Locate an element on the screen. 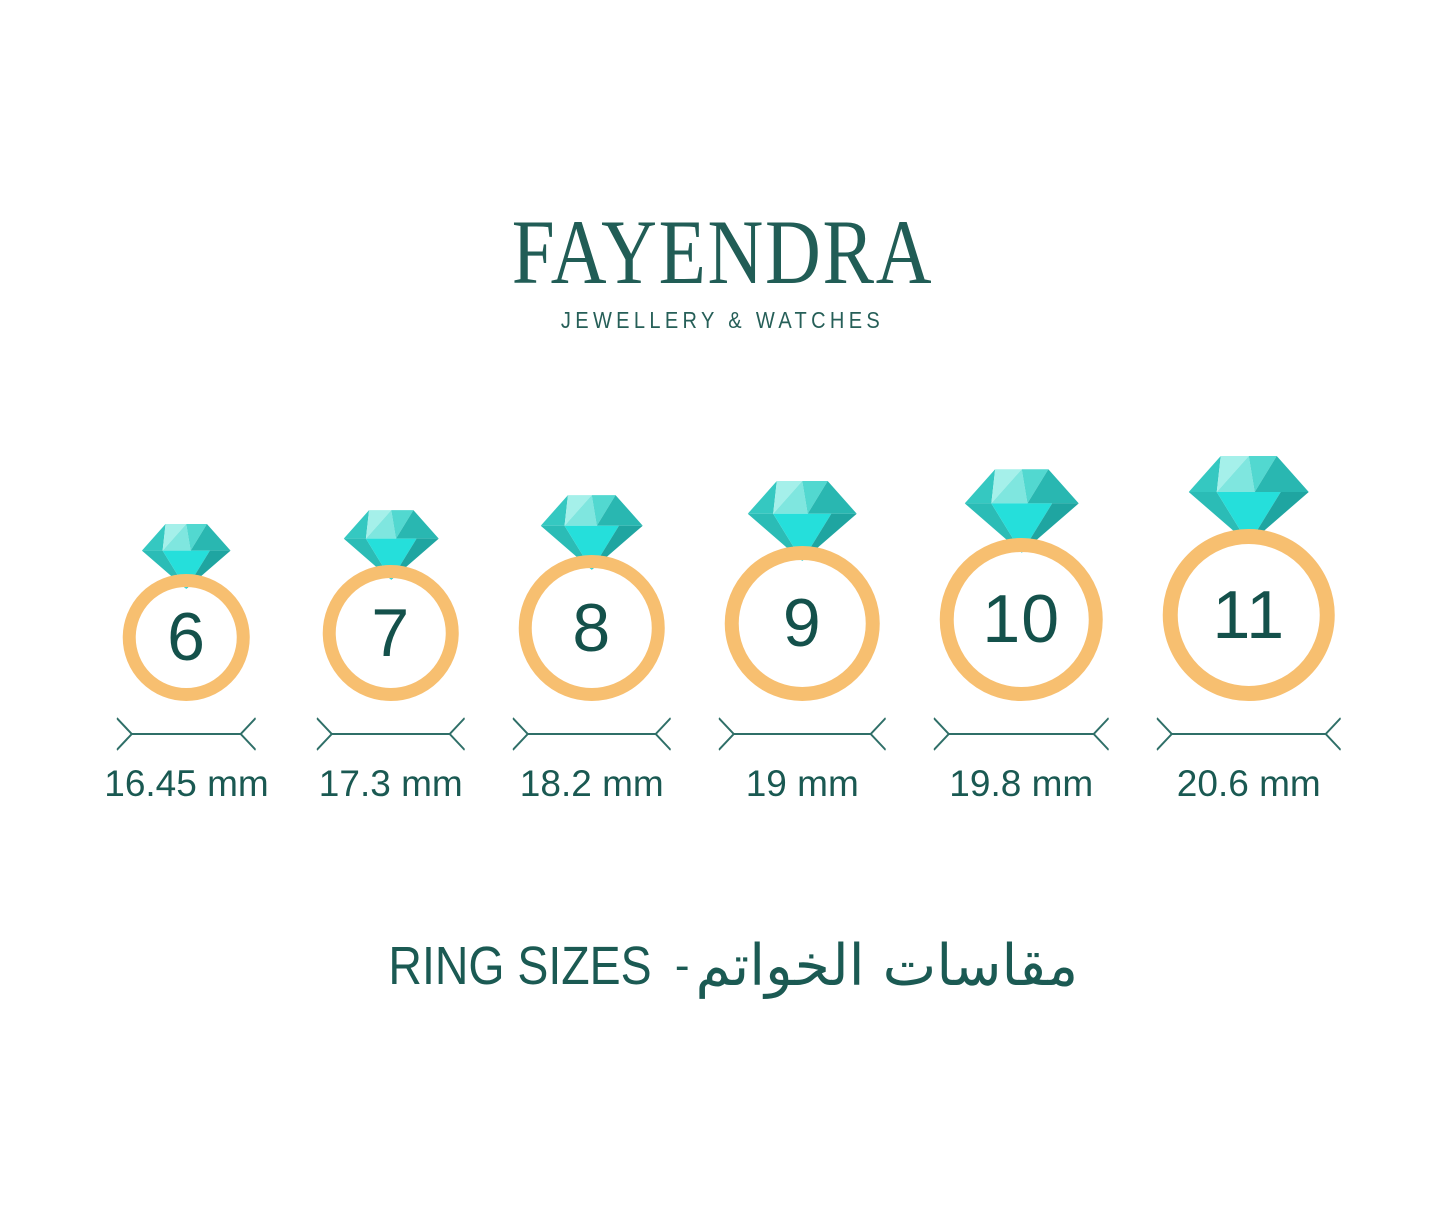 The width and height of the screenshot is (1445, 1205). ring-band: 9 is located at coordinates (802, 623).